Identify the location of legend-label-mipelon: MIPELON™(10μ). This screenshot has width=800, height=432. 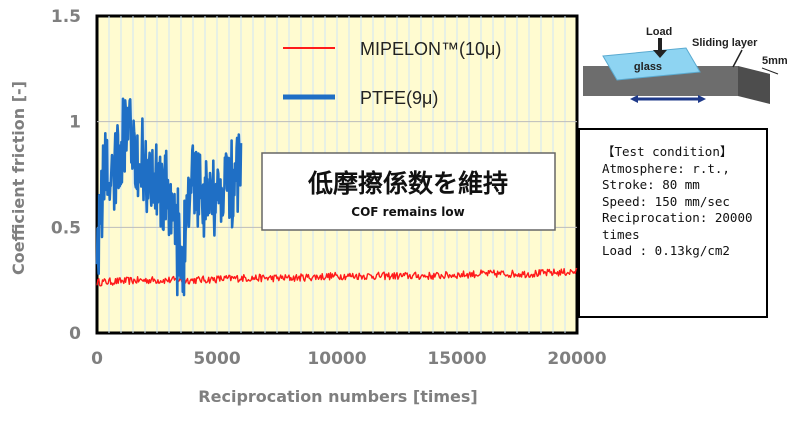
(430, 49).